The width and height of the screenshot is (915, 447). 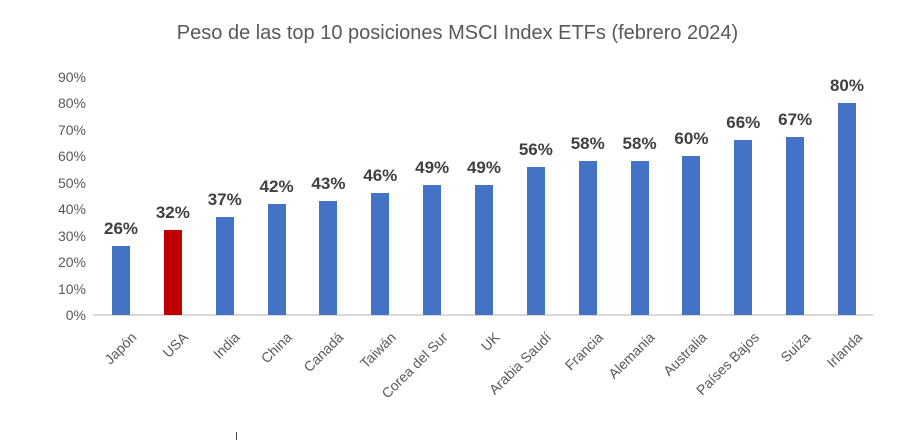 What do you see at coordinates (639, 144) in the screenshot?
I see `data-label-alemania: 58%` at bounding box center [639, 144].